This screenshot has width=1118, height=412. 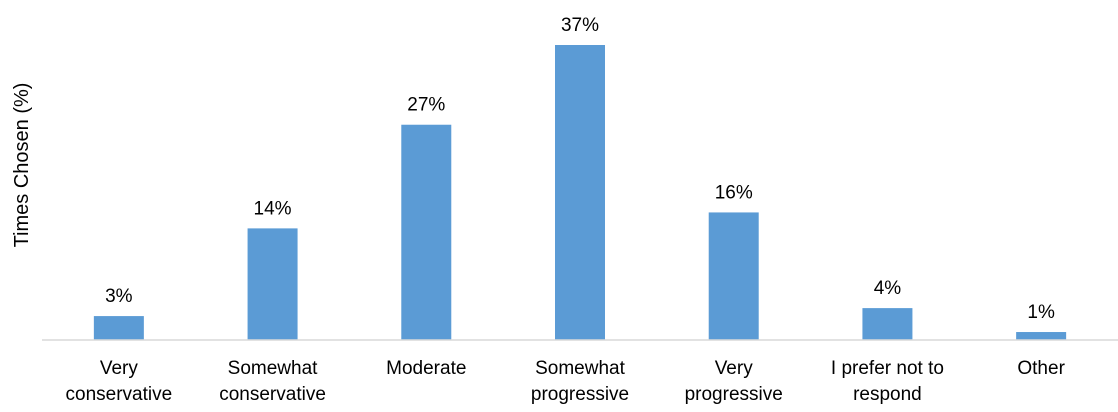 I want to click on x-tick-label-5: I prefer not to respond, so click(x=887, y=381).